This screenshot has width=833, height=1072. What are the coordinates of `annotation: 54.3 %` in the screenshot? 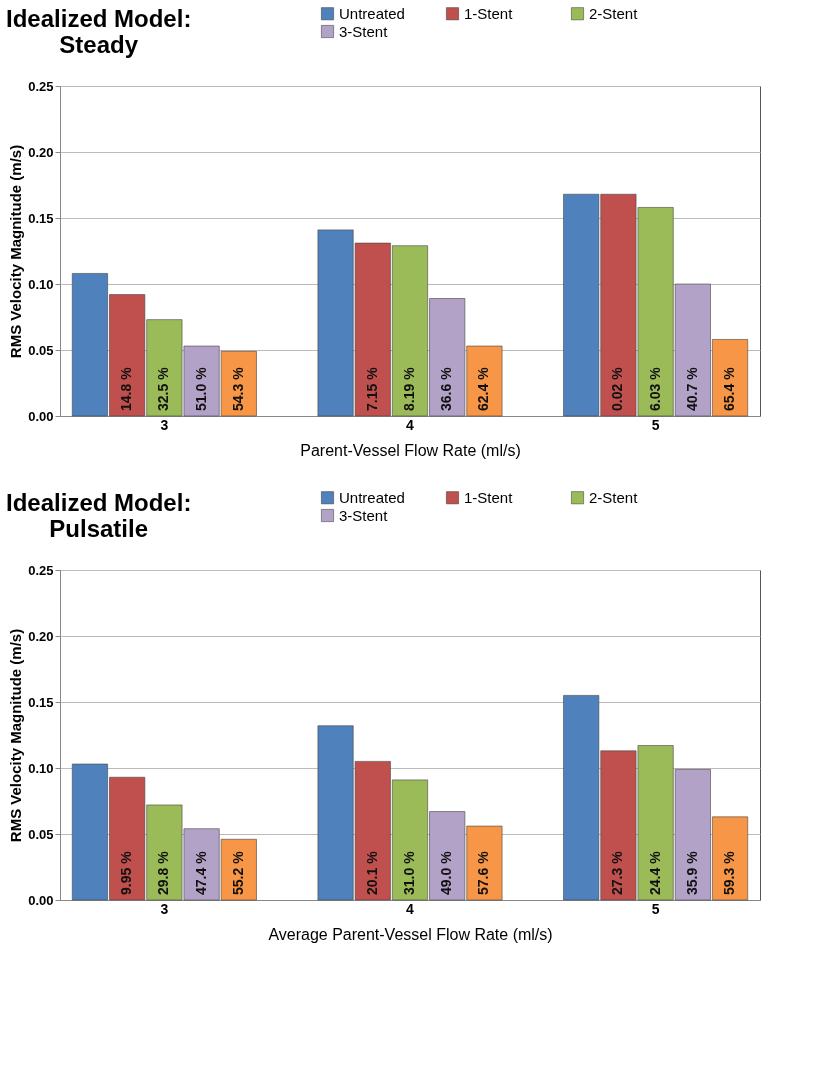 It's located at (237, 388).